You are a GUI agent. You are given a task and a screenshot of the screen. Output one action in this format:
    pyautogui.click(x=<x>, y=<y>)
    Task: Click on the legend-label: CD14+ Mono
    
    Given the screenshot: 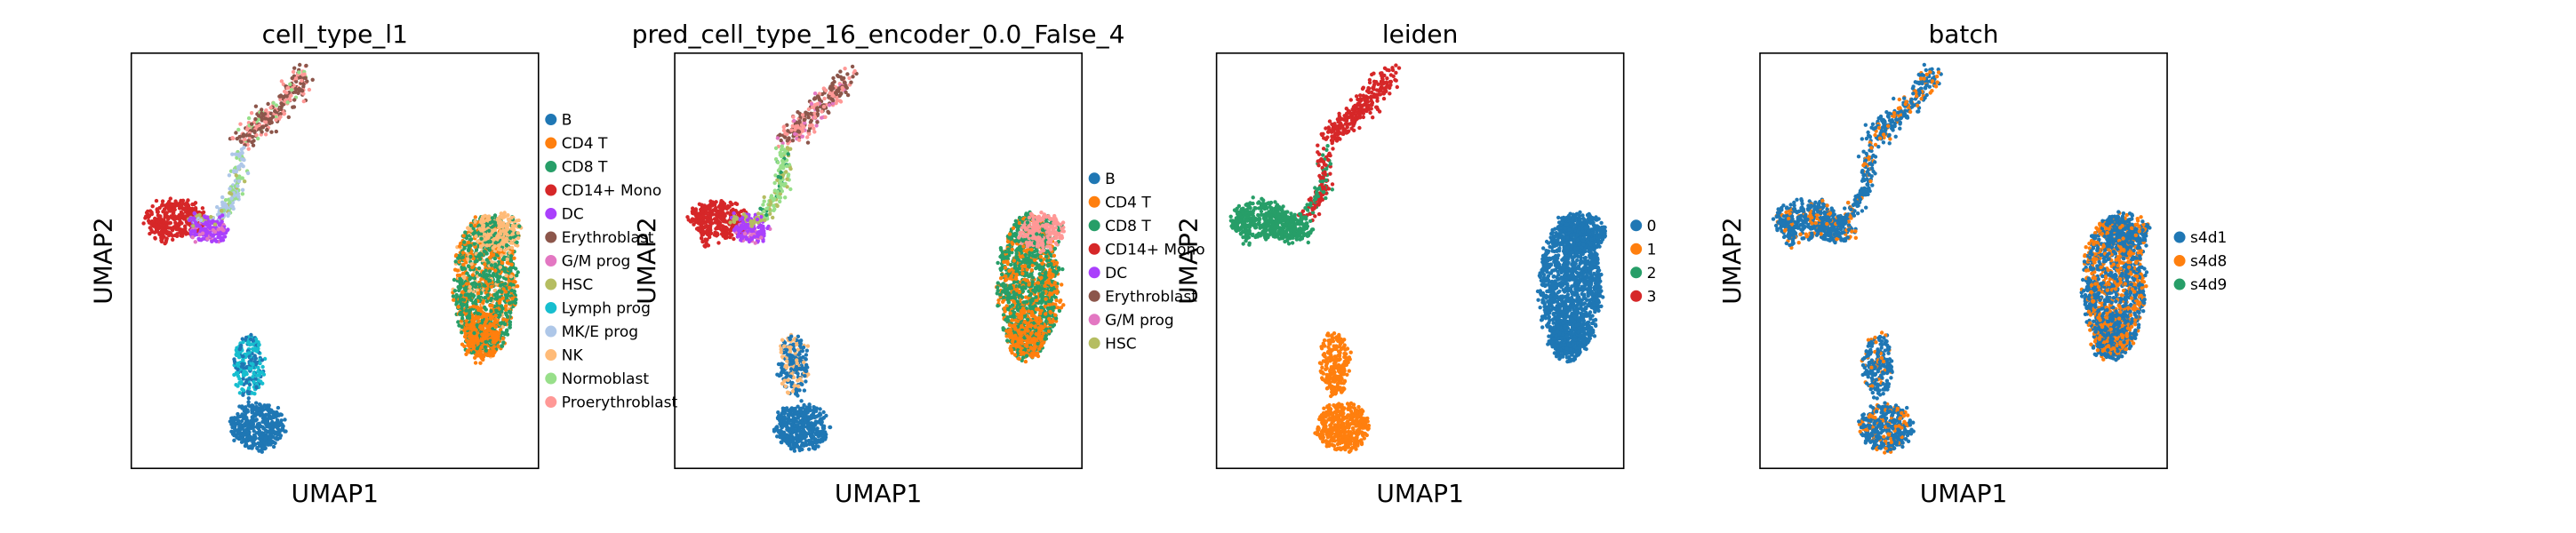 What is the action you would take?
    pyautogui.click(x=611, y=191)
    